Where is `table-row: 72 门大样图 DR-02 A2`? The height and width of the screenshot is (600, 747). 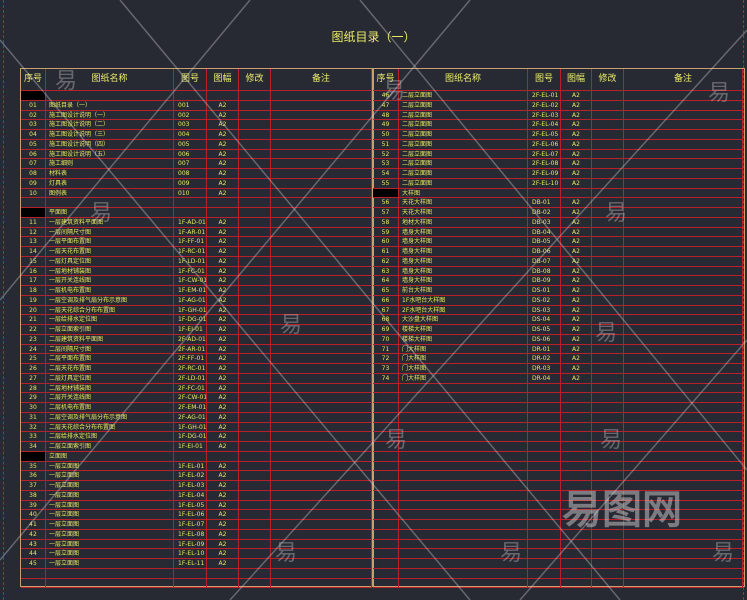 table-row: 72 门大样图 DR-02 A2 is located at coordinates (558, 359).